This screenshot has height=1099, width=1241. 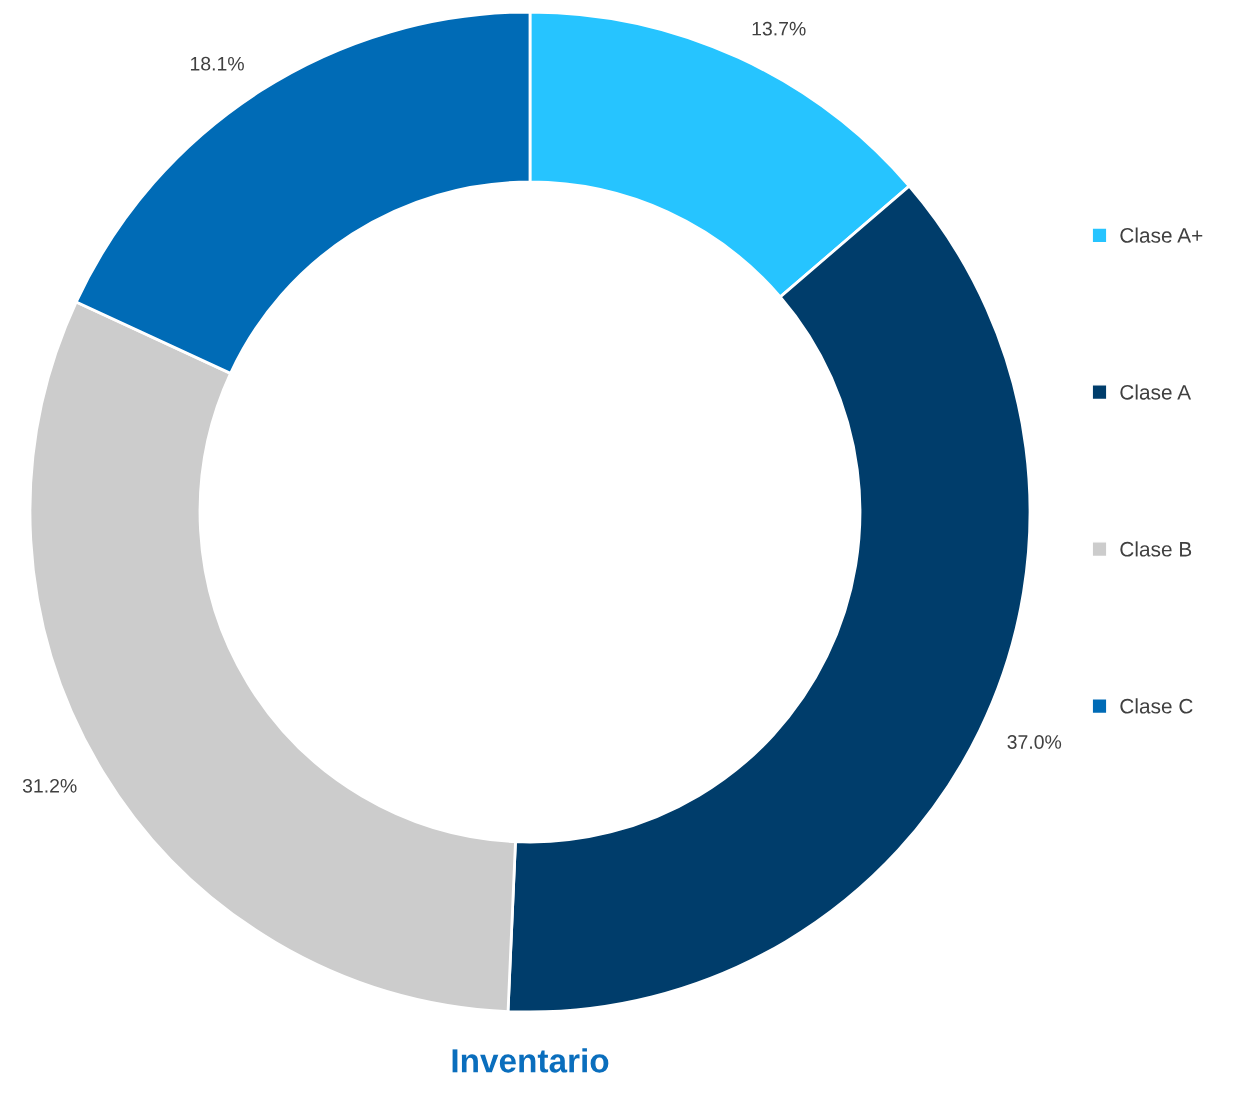 I want to click on data-label: 18.1%, so click(x=217, y=63).